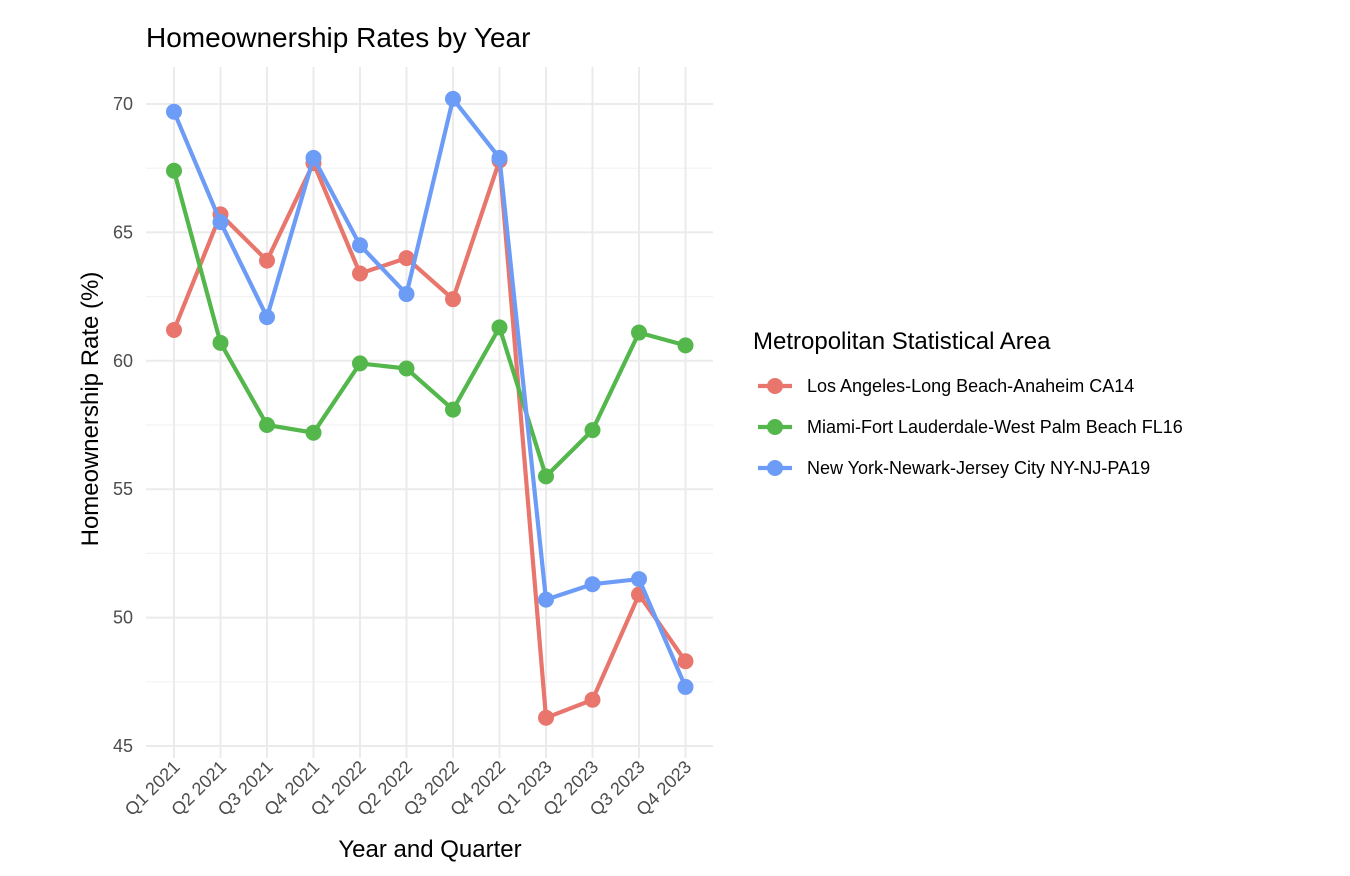 Image resolution: width=1350 pixels, height=876 pixels. What do you see at coordinates (123, 746) in the screenshot?
I see `y-tick-label: 45` at bounding box center [123, 746].